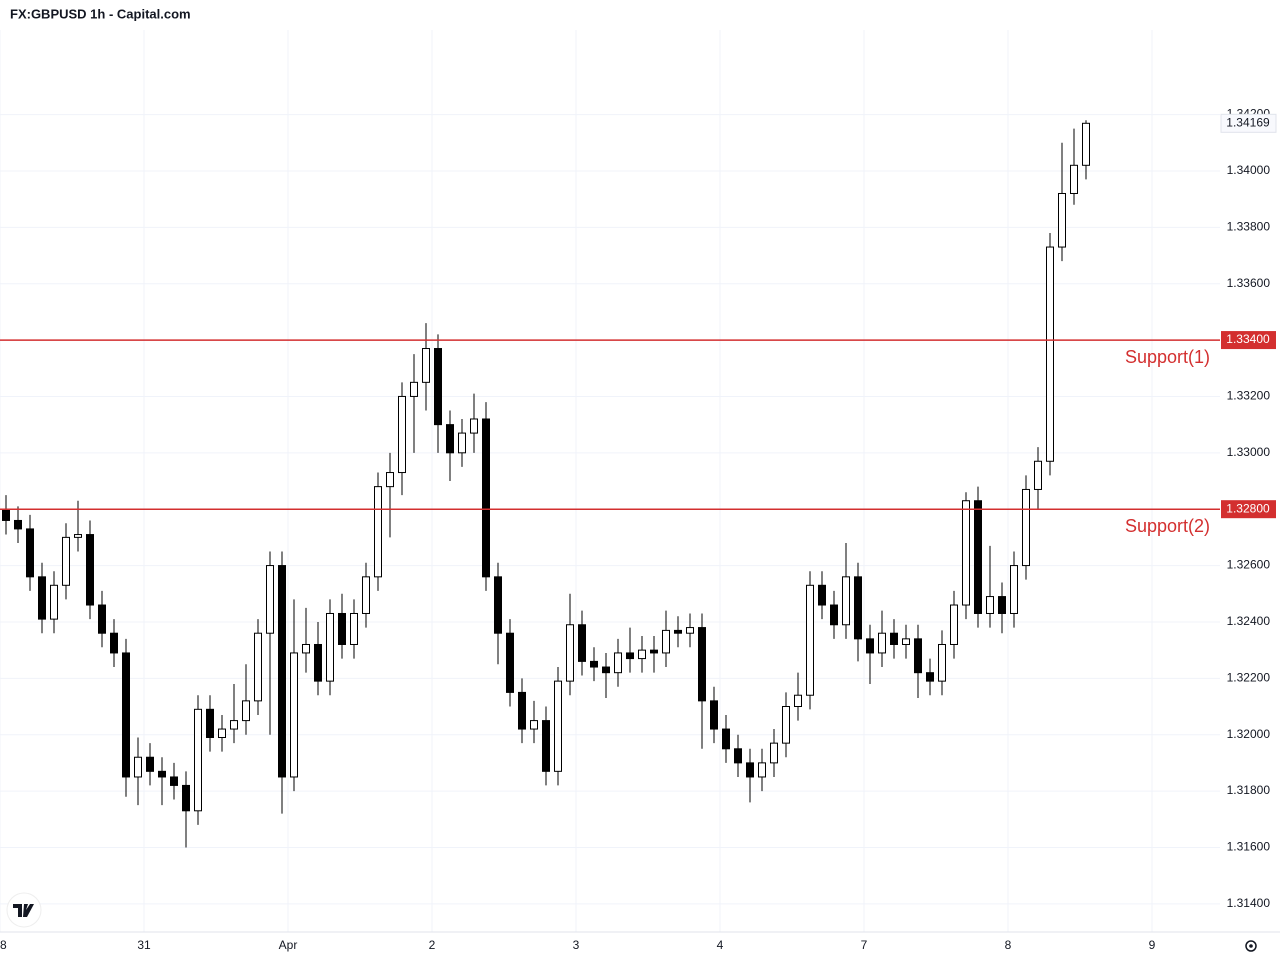  Describe the element at coordinates (1152, 945) in the screenshot. I see `x-tick-label: 9` at that location.